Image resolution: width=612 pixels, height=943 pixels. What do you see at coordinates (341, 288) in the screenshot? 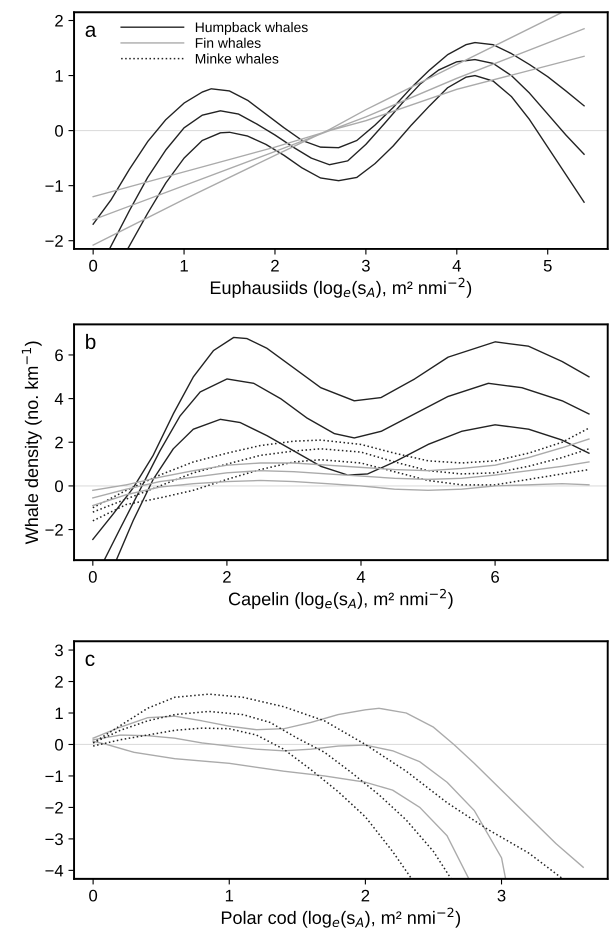
I see `x-axis-title: Euphausiids (log$_{e}$(s$_{A}$), m² nmi$^{−2}$)` at bounding box center [341, 288].